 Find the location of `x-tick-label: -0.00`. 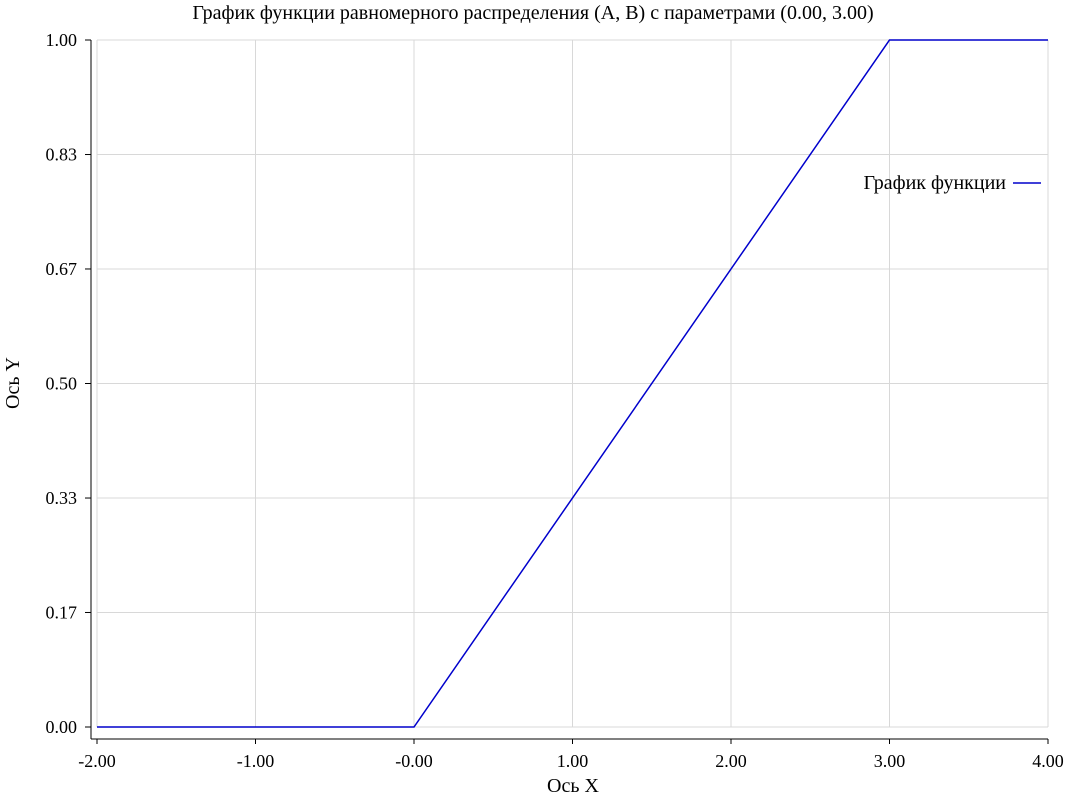

x-tick-label: -0.00 is located at coordinates (414, 761).